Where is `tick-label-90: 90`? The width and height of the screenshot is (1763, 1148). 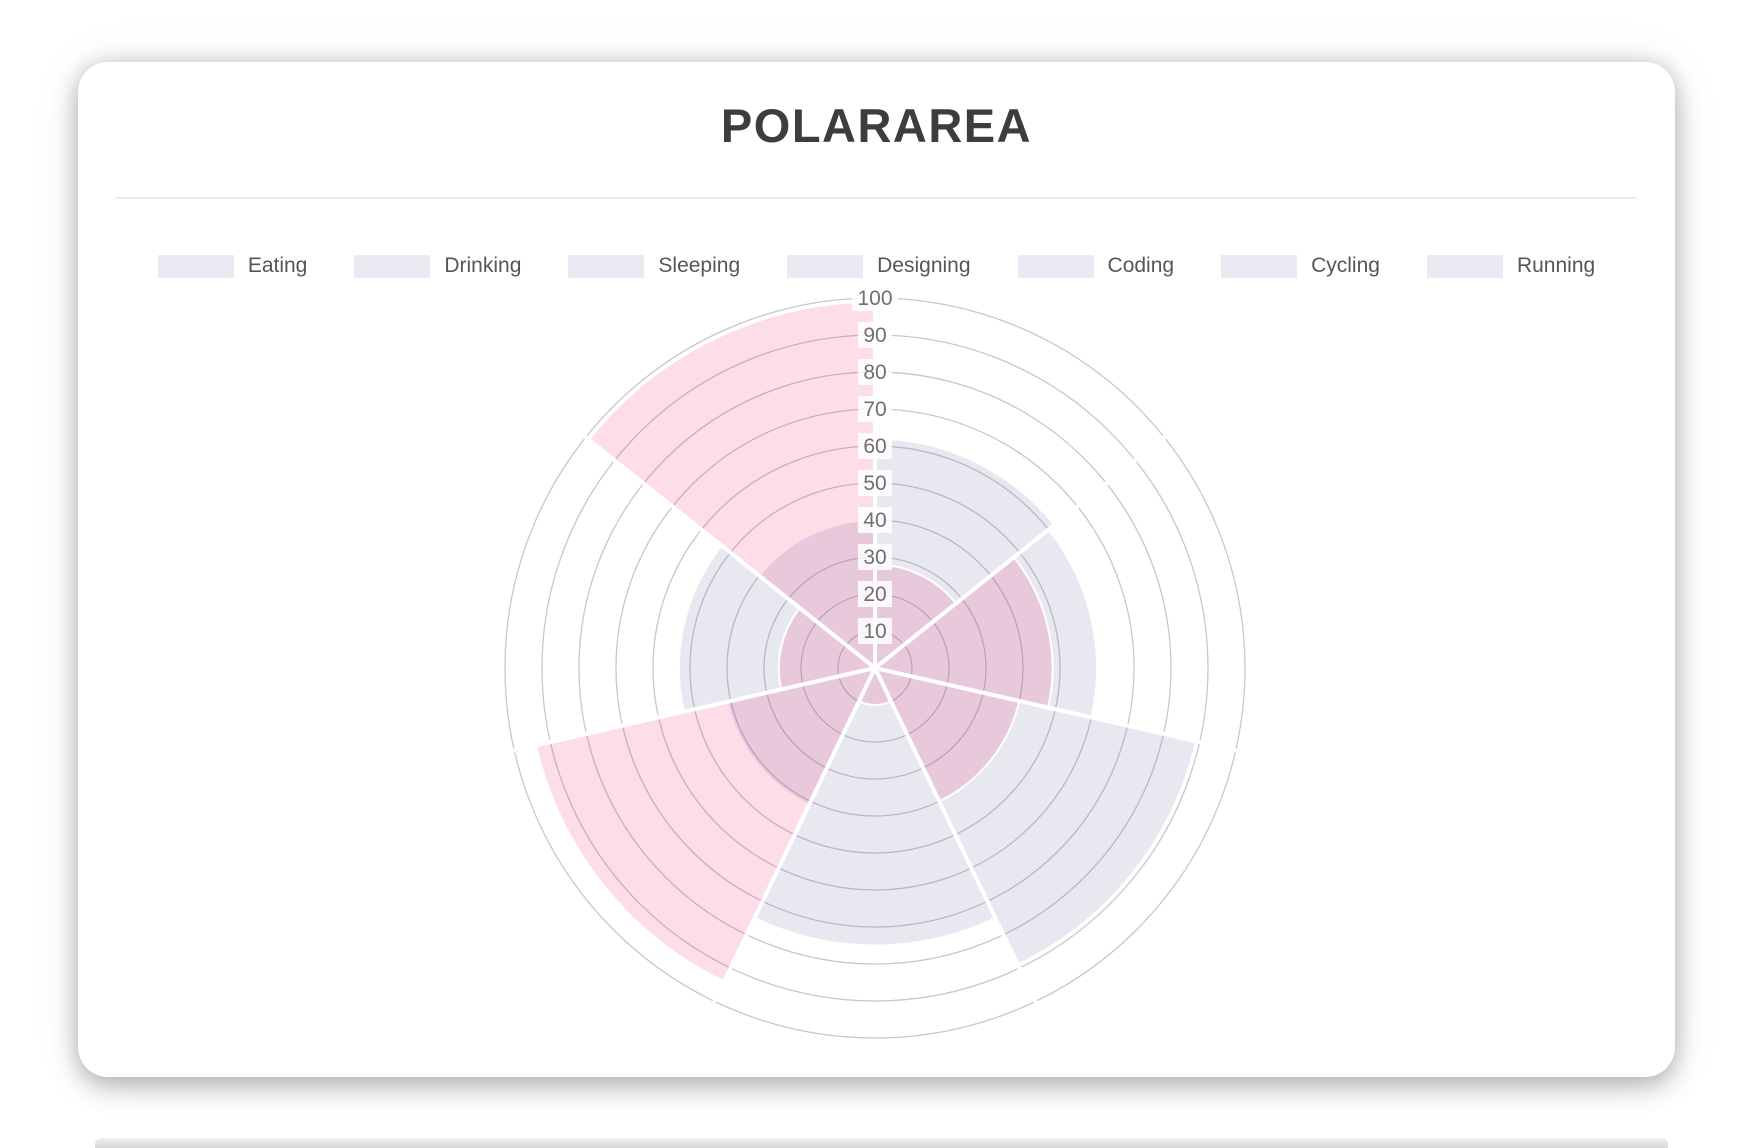
tick-label-90: 90 is located at coordinates (874, 335).